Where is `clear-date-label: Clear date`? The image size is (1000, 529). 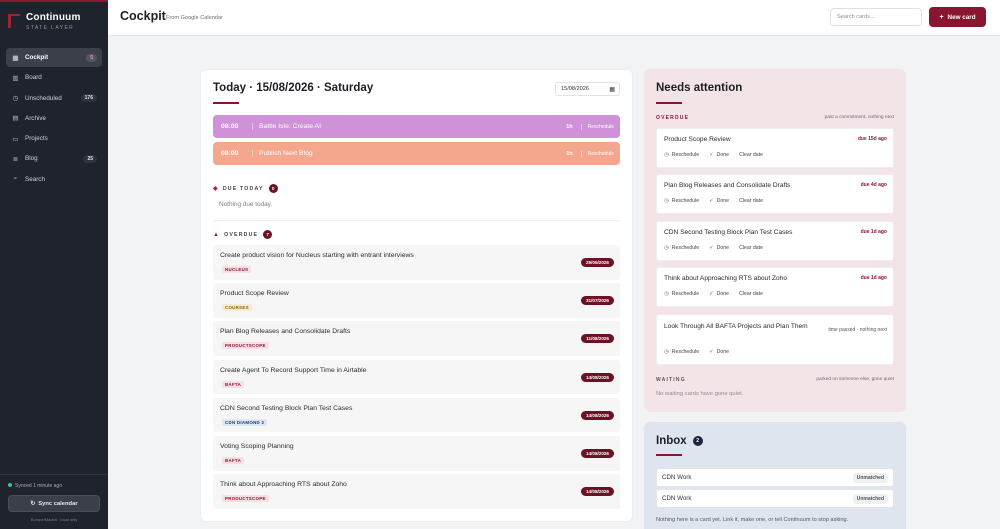
clear-date-label: Clear date is located at coordinates (751, 248).